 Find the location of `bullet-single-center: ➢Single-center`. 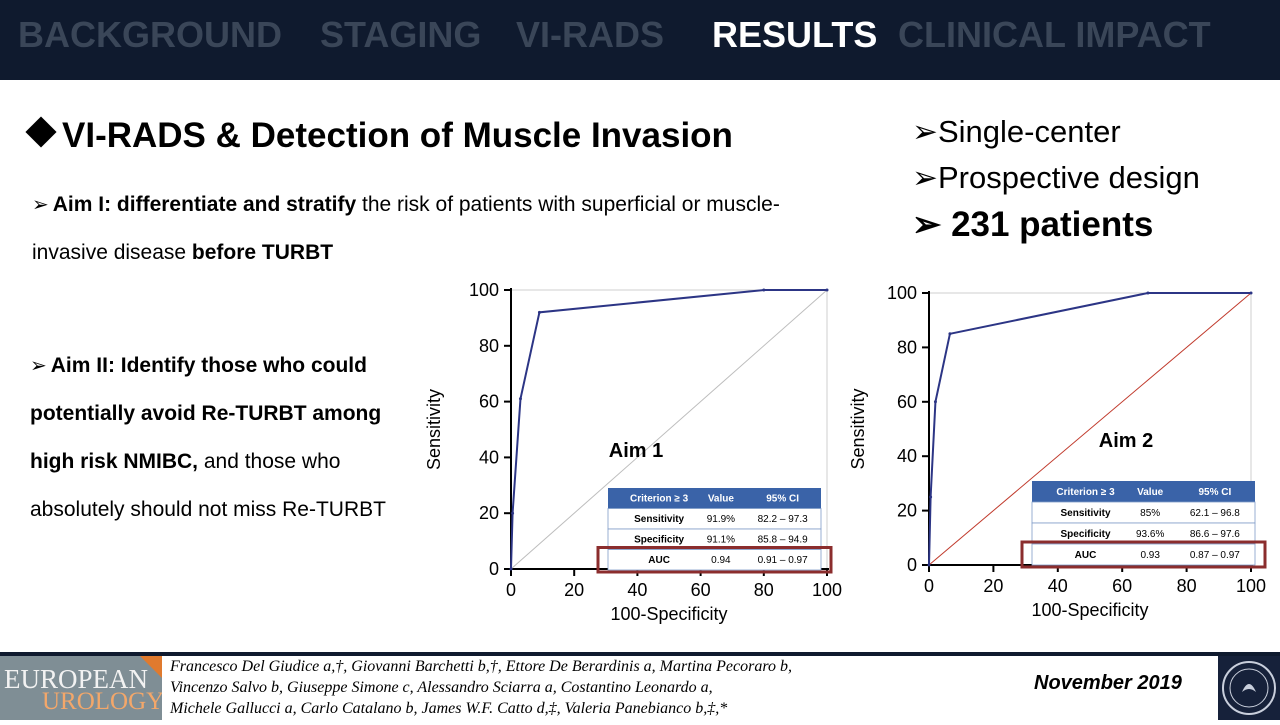

bullet-single-center: ➢Single-center is located at coordinates (1016, 132).